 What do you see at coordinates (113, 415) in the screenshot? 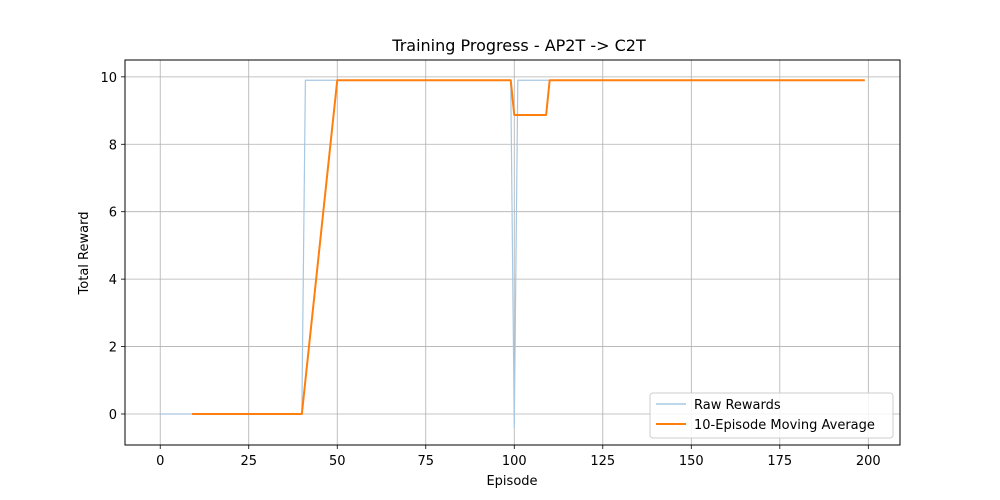
I see `y-tick-label: 0` at bounding box center [113, 415].